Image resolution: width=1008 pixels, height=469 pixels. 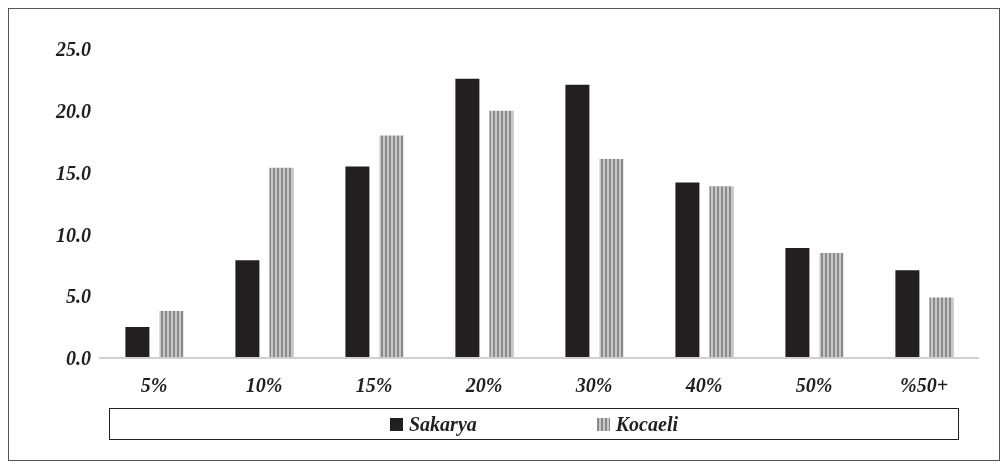 What do you see at coordinates (924, 385) in the screenshot?
I see `x-tick-label: %50+` at bounding box center [924, 385].